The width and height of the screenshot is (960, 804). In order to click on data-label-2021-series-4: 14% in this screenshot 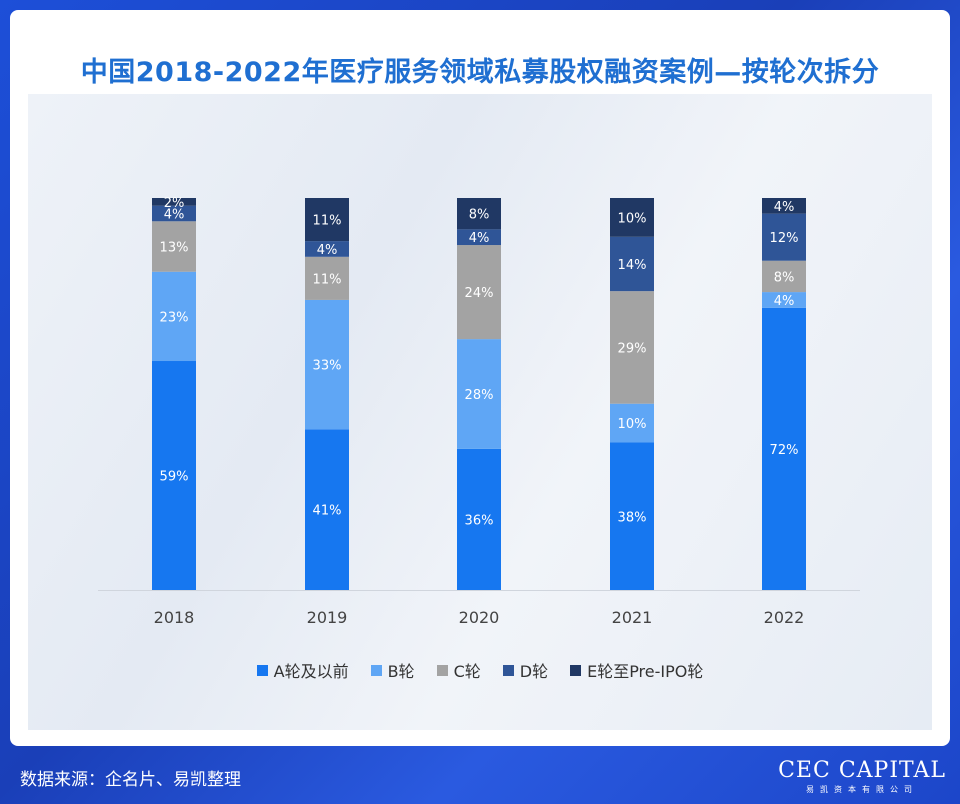, I will do `click(632, 265)`.